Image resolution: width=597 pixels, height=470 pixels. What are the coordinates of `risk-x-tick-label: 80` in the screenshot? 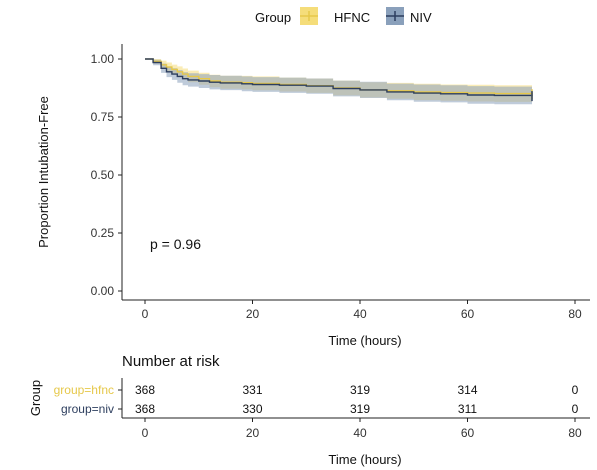 It's located at (575, 433).